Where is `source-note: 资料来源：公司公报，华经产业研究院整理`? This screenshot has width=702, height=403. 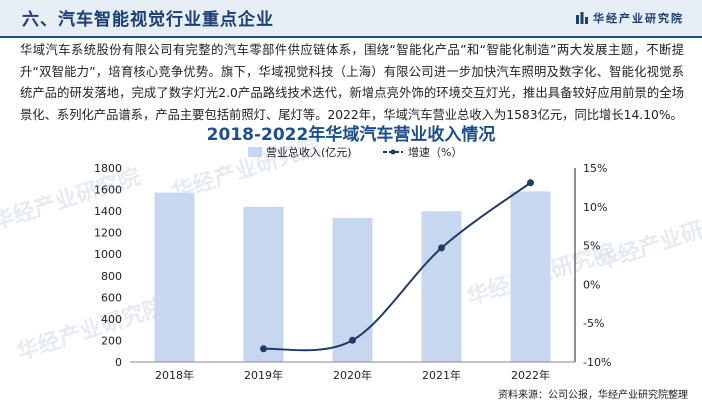
source-note: 资料来源：公司公报，华经产业研究院整理 is located at coordinates (593, 395).